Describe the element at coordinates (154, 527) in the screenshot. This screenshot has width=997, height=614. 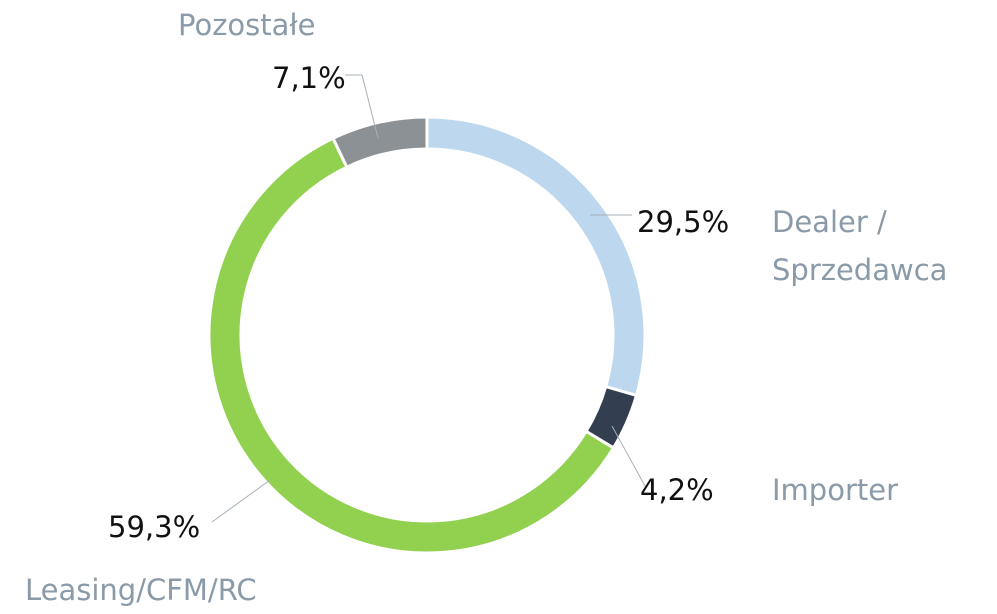
I see `value-label: 59,3%` at that location.